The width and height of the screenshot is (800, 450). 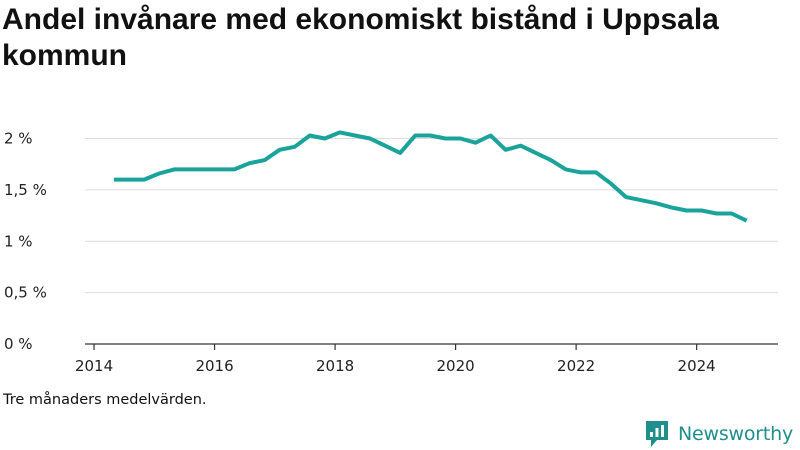 What do you see at coordinates (214, 366) in the screenshot?
I see `x-tick-label: 2016` at bounding box center [214, 366].